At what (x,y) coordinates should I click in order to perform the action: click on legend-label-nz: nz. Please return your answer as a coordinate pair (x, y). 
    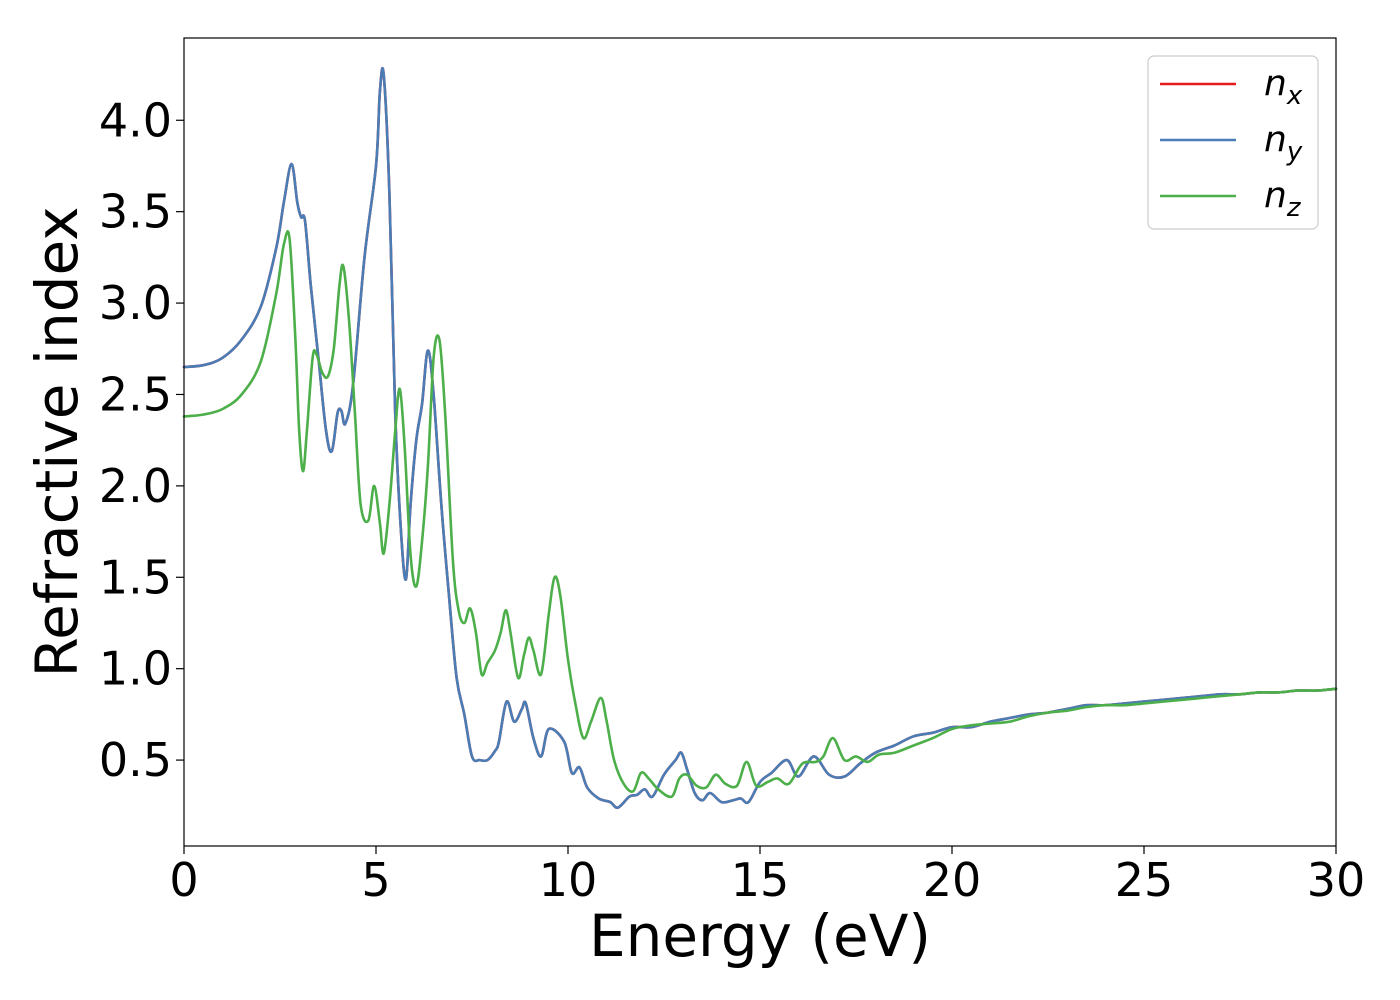
    Looking at the image, I should click on (1283, 199).